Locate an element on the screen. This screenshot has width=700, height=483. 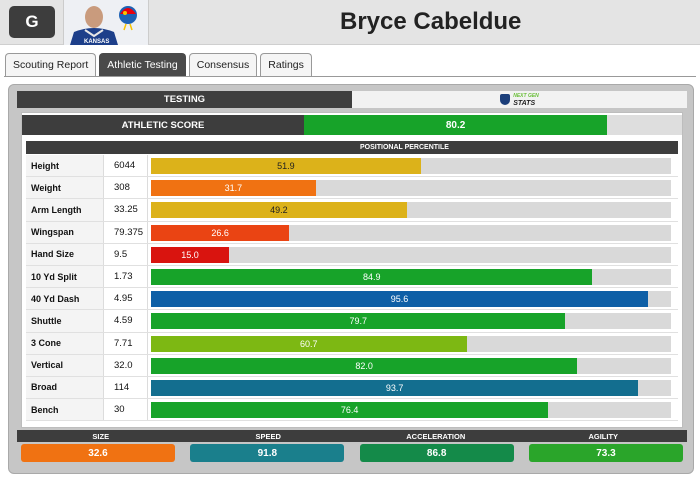
metric-row: 40 Yd Dash 4.95 95.6 is located at coordinates (352, 299).